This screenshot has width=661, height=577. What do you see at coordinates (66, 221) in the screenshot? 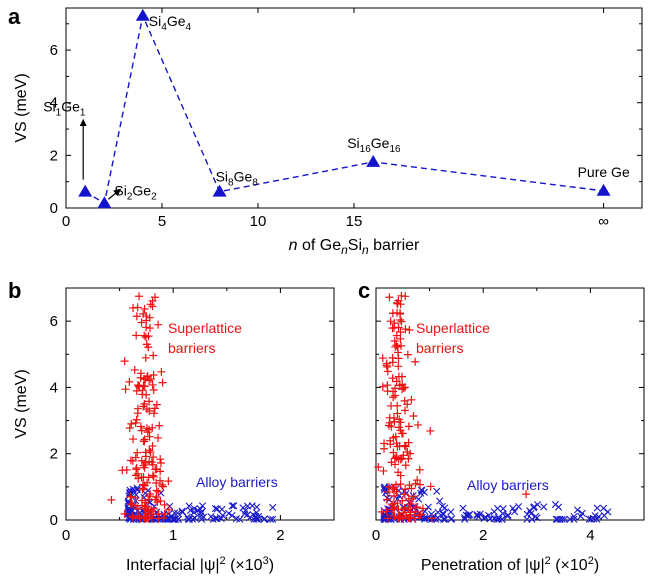
I see `panel-a-xtick-label: 0` at bounding box center [66, 221].